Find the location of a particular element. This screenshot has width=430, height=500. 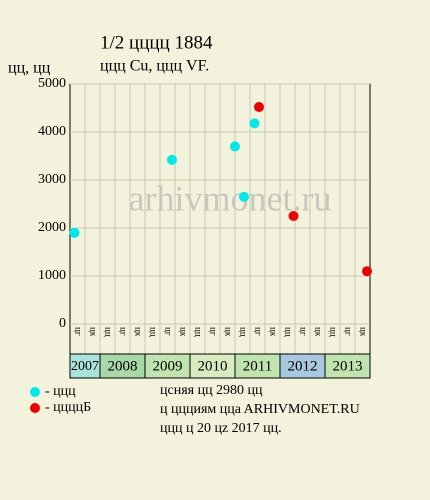

year-label: 2010 is located at coordinates (213, 366).